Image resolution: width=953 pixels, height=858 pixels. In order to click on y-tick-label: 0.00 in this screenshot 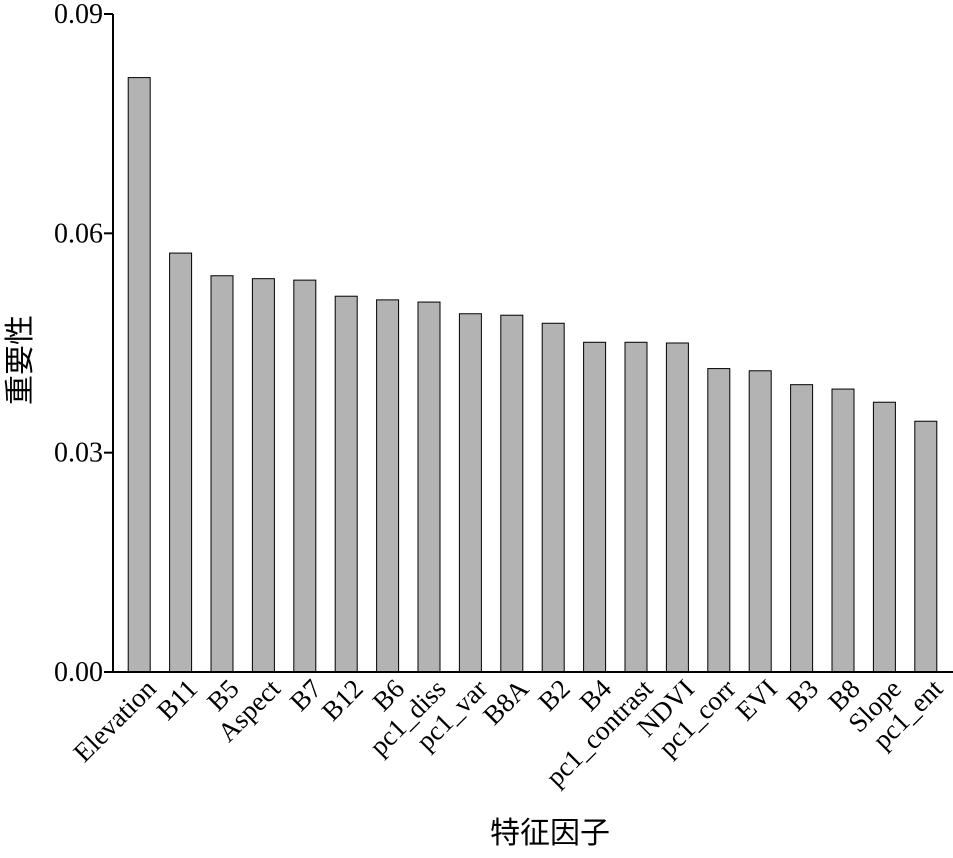, I will do `click(78, 672)`.